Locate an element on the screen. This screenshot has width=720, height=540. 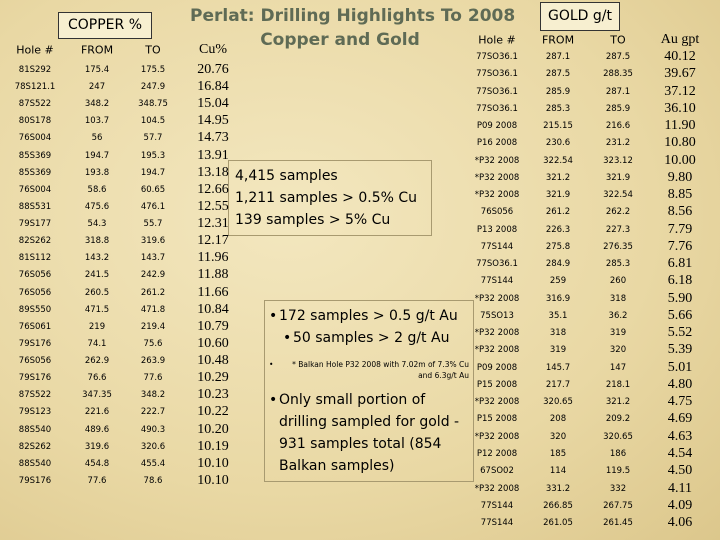
table-cell: 77.6 is located at coordinates (97, 480).